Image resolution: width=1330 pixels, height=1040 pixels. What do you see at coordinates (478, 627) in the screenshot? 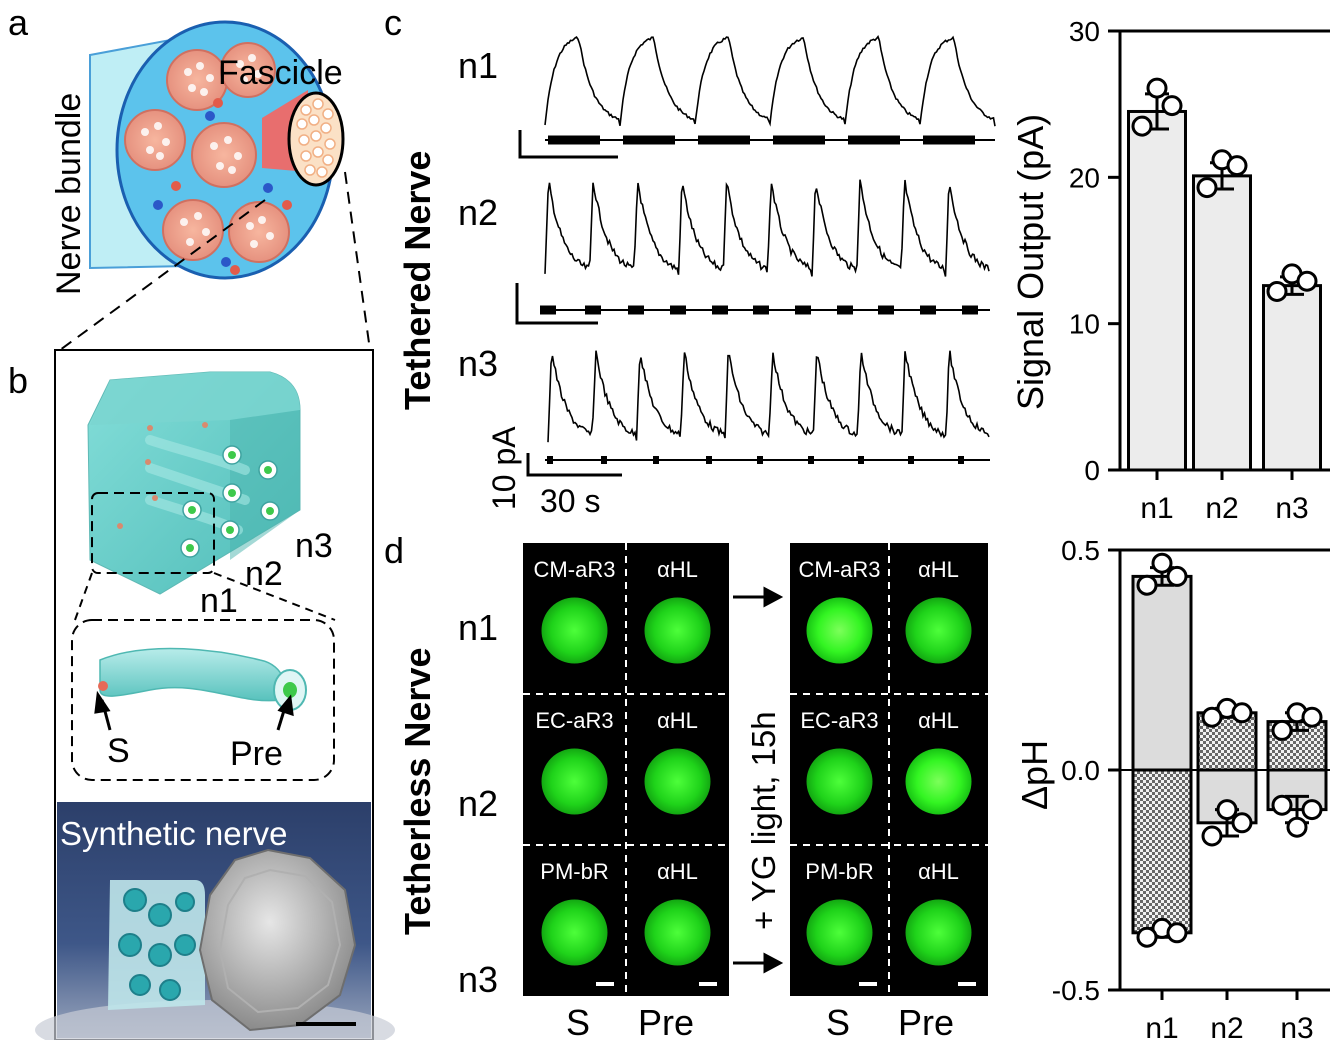
I see `row-label-n1: n1` at bounding box center [478, 627].